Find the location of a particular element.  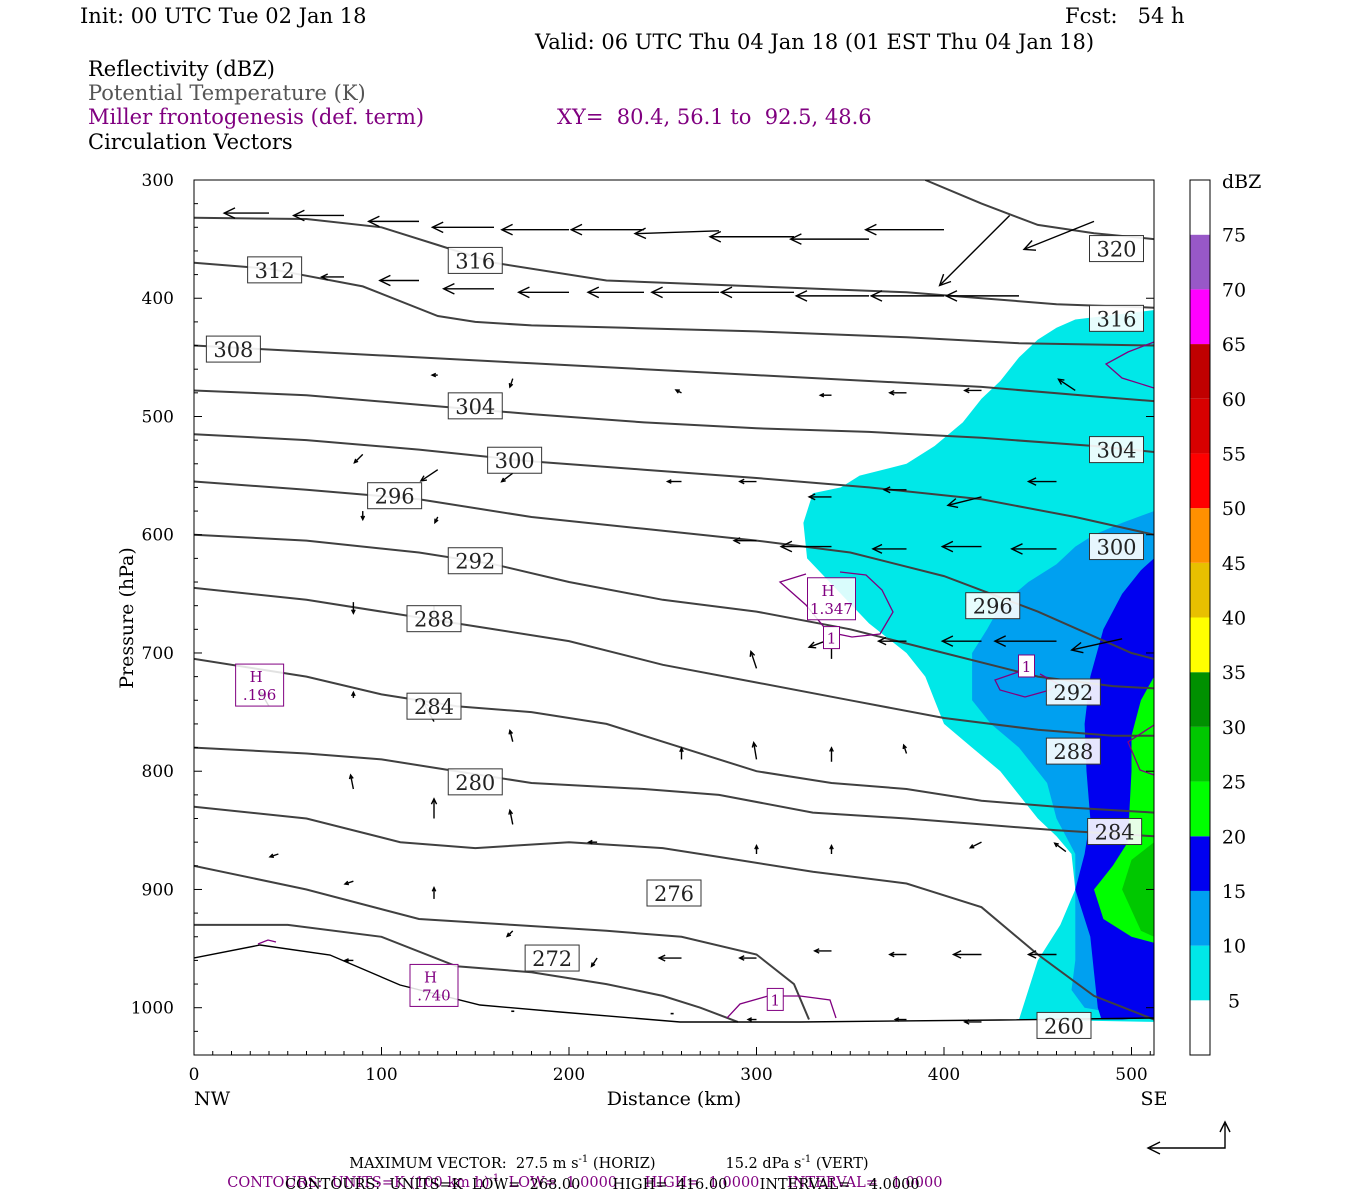

colorbar-level-label: 20 is located at coordinates (1234, 837).